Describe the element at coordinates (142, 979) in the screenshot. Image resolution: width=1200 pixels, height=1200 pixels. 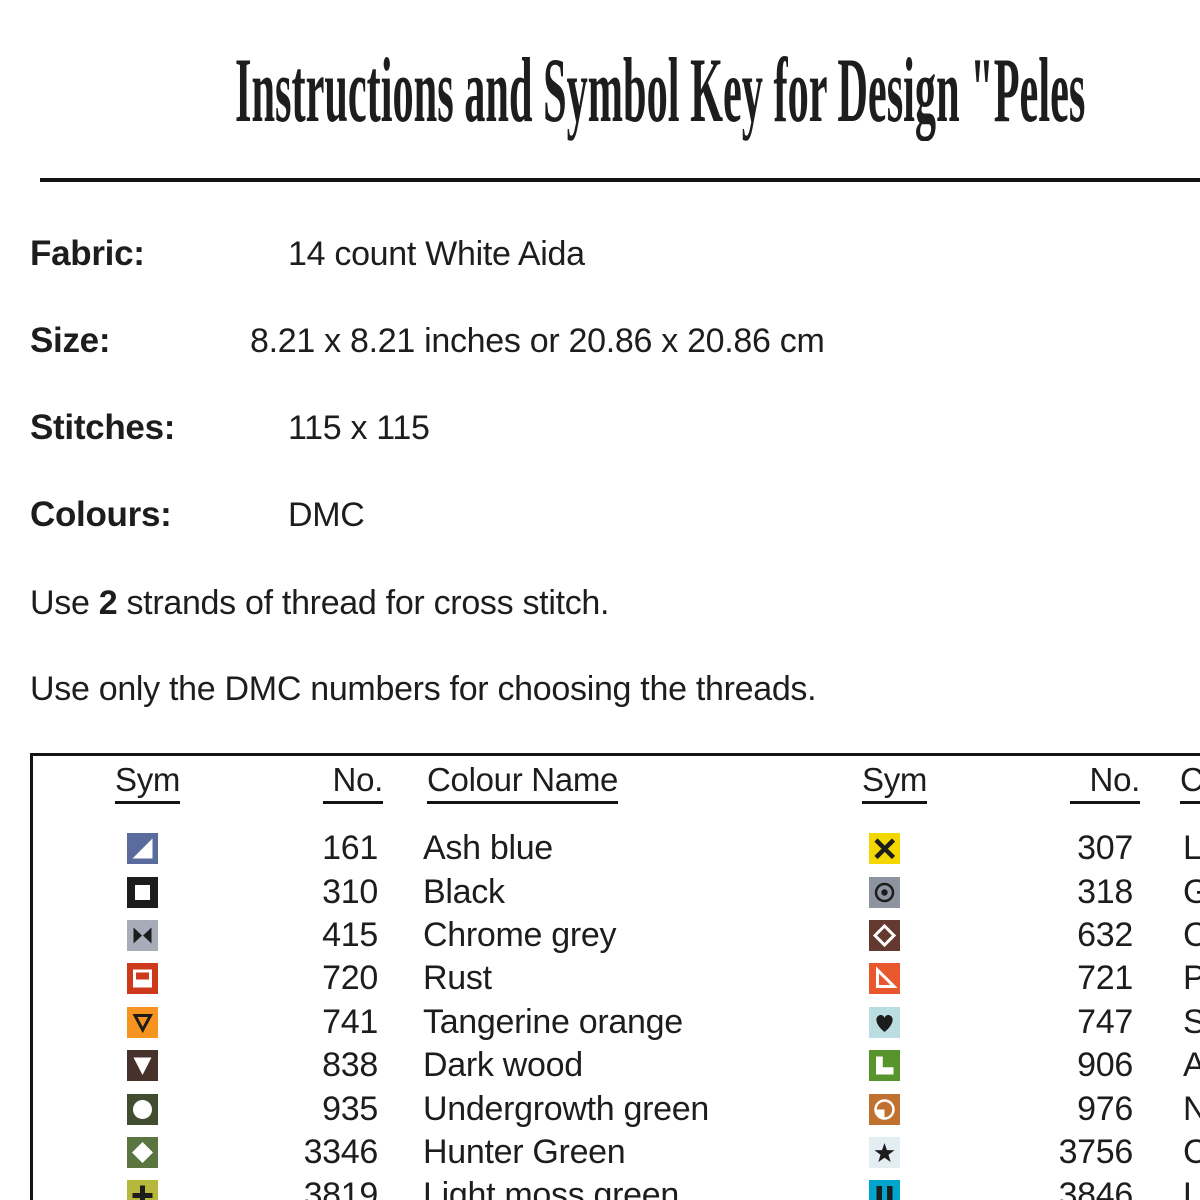
I see `half-block-icon` at that location.